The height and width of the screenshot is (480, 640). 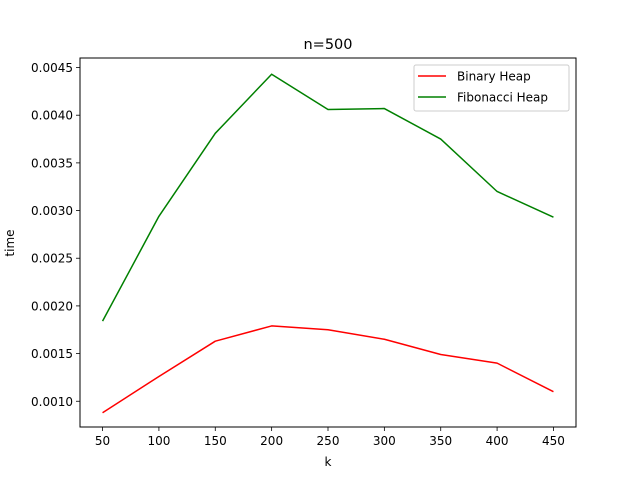 What do you see at coordinates (52, 68) in the screenshot?
I see `y-tick-label: 0.0045` at bounding box center [52, 68].